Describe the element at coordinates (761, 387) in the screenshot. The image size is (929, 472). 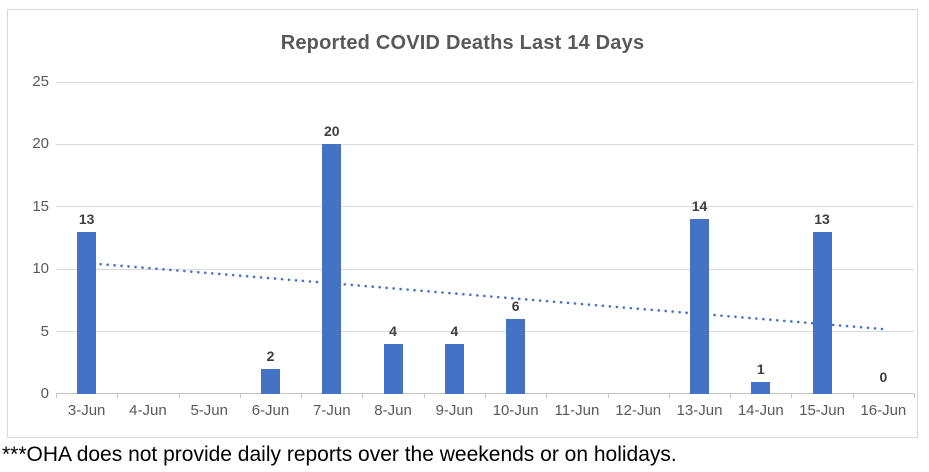
I see `bar-14-Jun` at that location.